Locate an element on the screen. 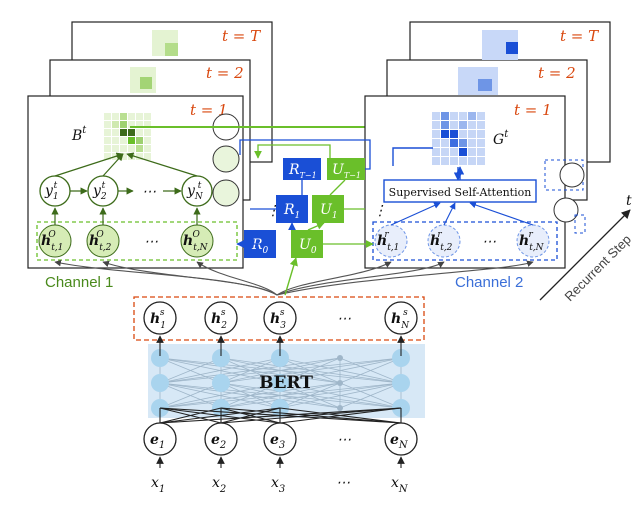 This screenshot has height=513, width=643. b-matrix-label: Bt is located at coordinates (79, 134).